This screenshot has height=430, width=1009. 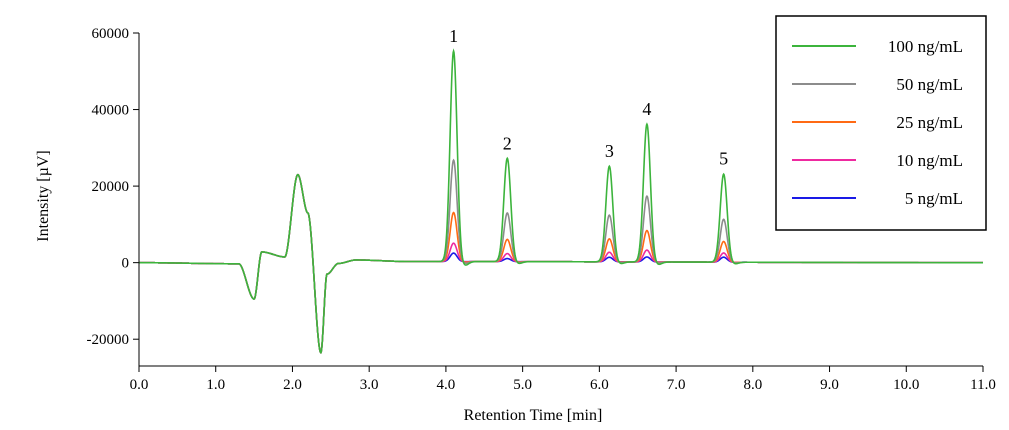 What do you see at coordinates (929, 122) in the screenshot?
I see `legend-label: 25 ng/mL` at bounding box center [929, 122].